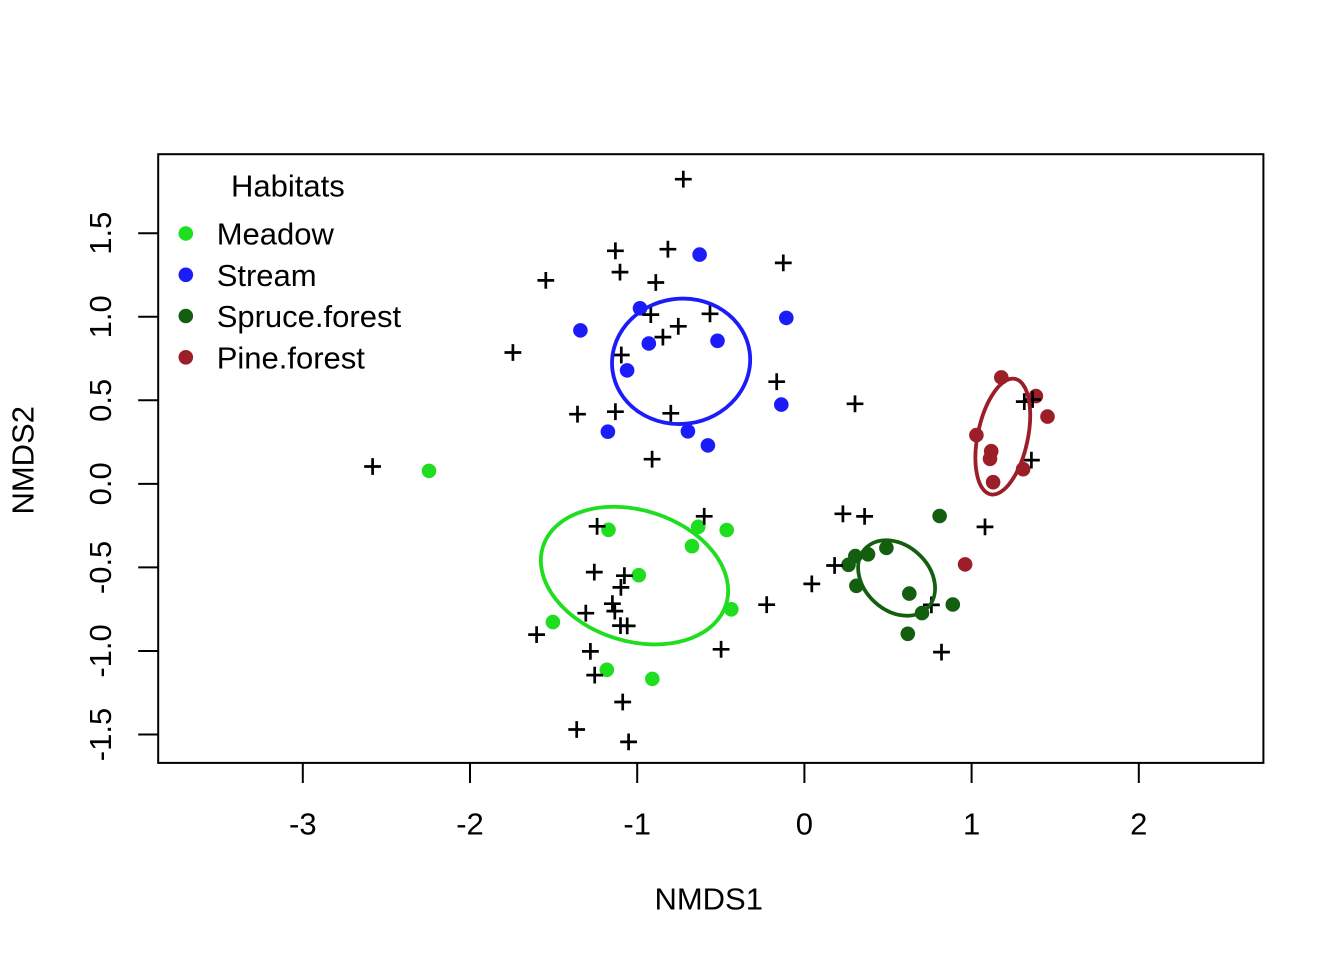 Image resolution: width=1344 pixels, height=960 pixels. What do you see at coordinates (100, 567) in the screenshot?
I see `svg-text: -0.5` at bounding box center [100, 567].